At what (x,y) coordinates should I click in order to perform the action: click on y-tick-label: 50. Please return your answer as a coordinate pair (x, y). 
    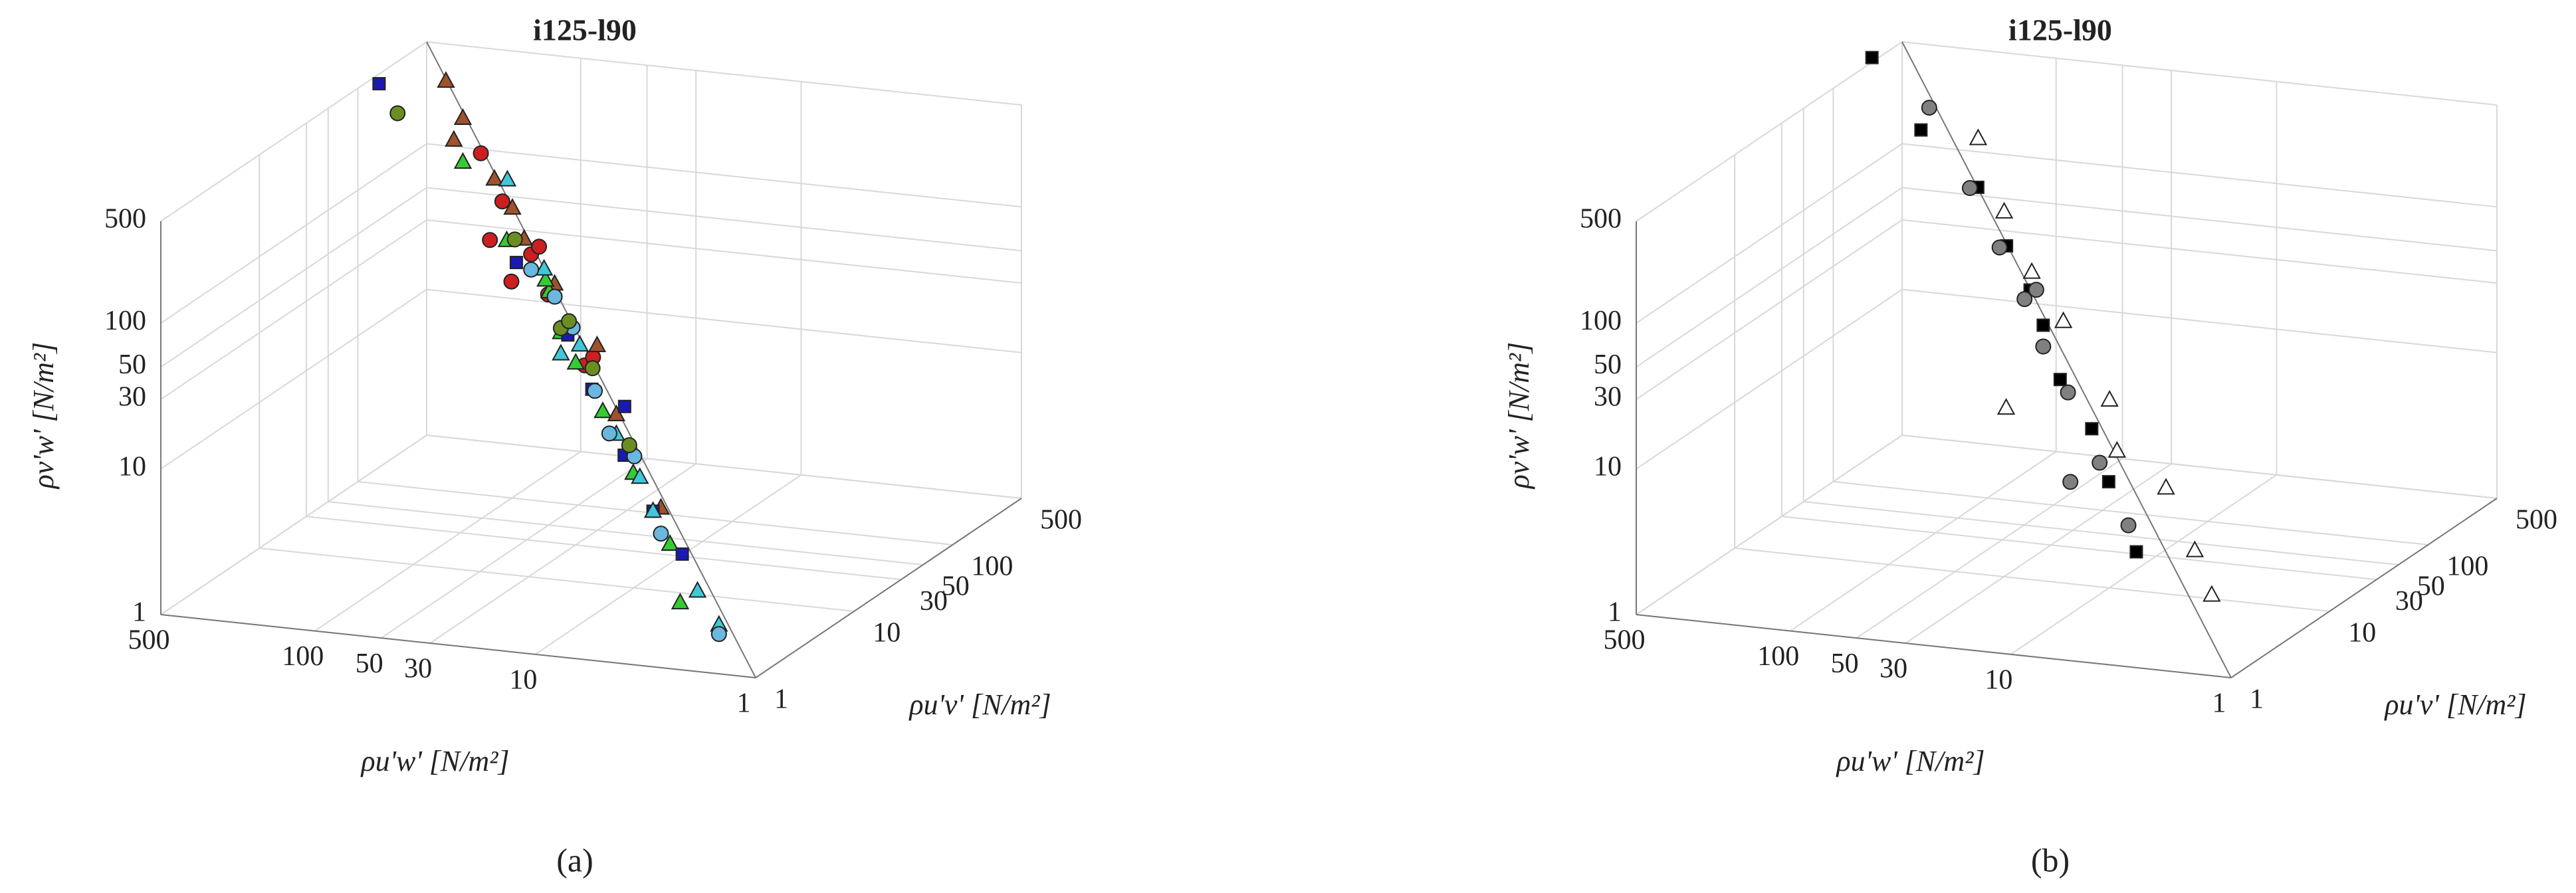
    Looking at the image, I should click on (2431, 586).